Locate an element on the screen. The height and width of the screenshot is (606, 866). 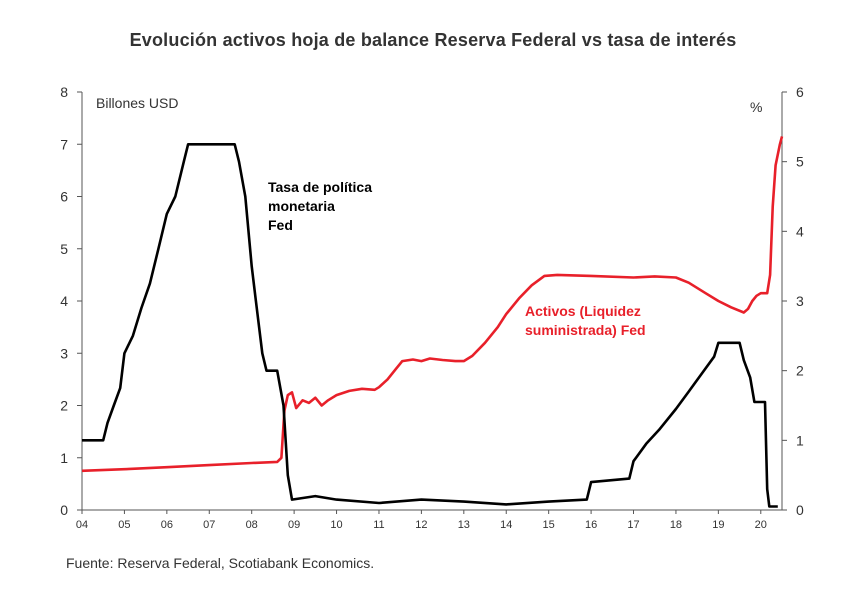
y-right-tick-label: 0 is located at coordinates (800, 510).